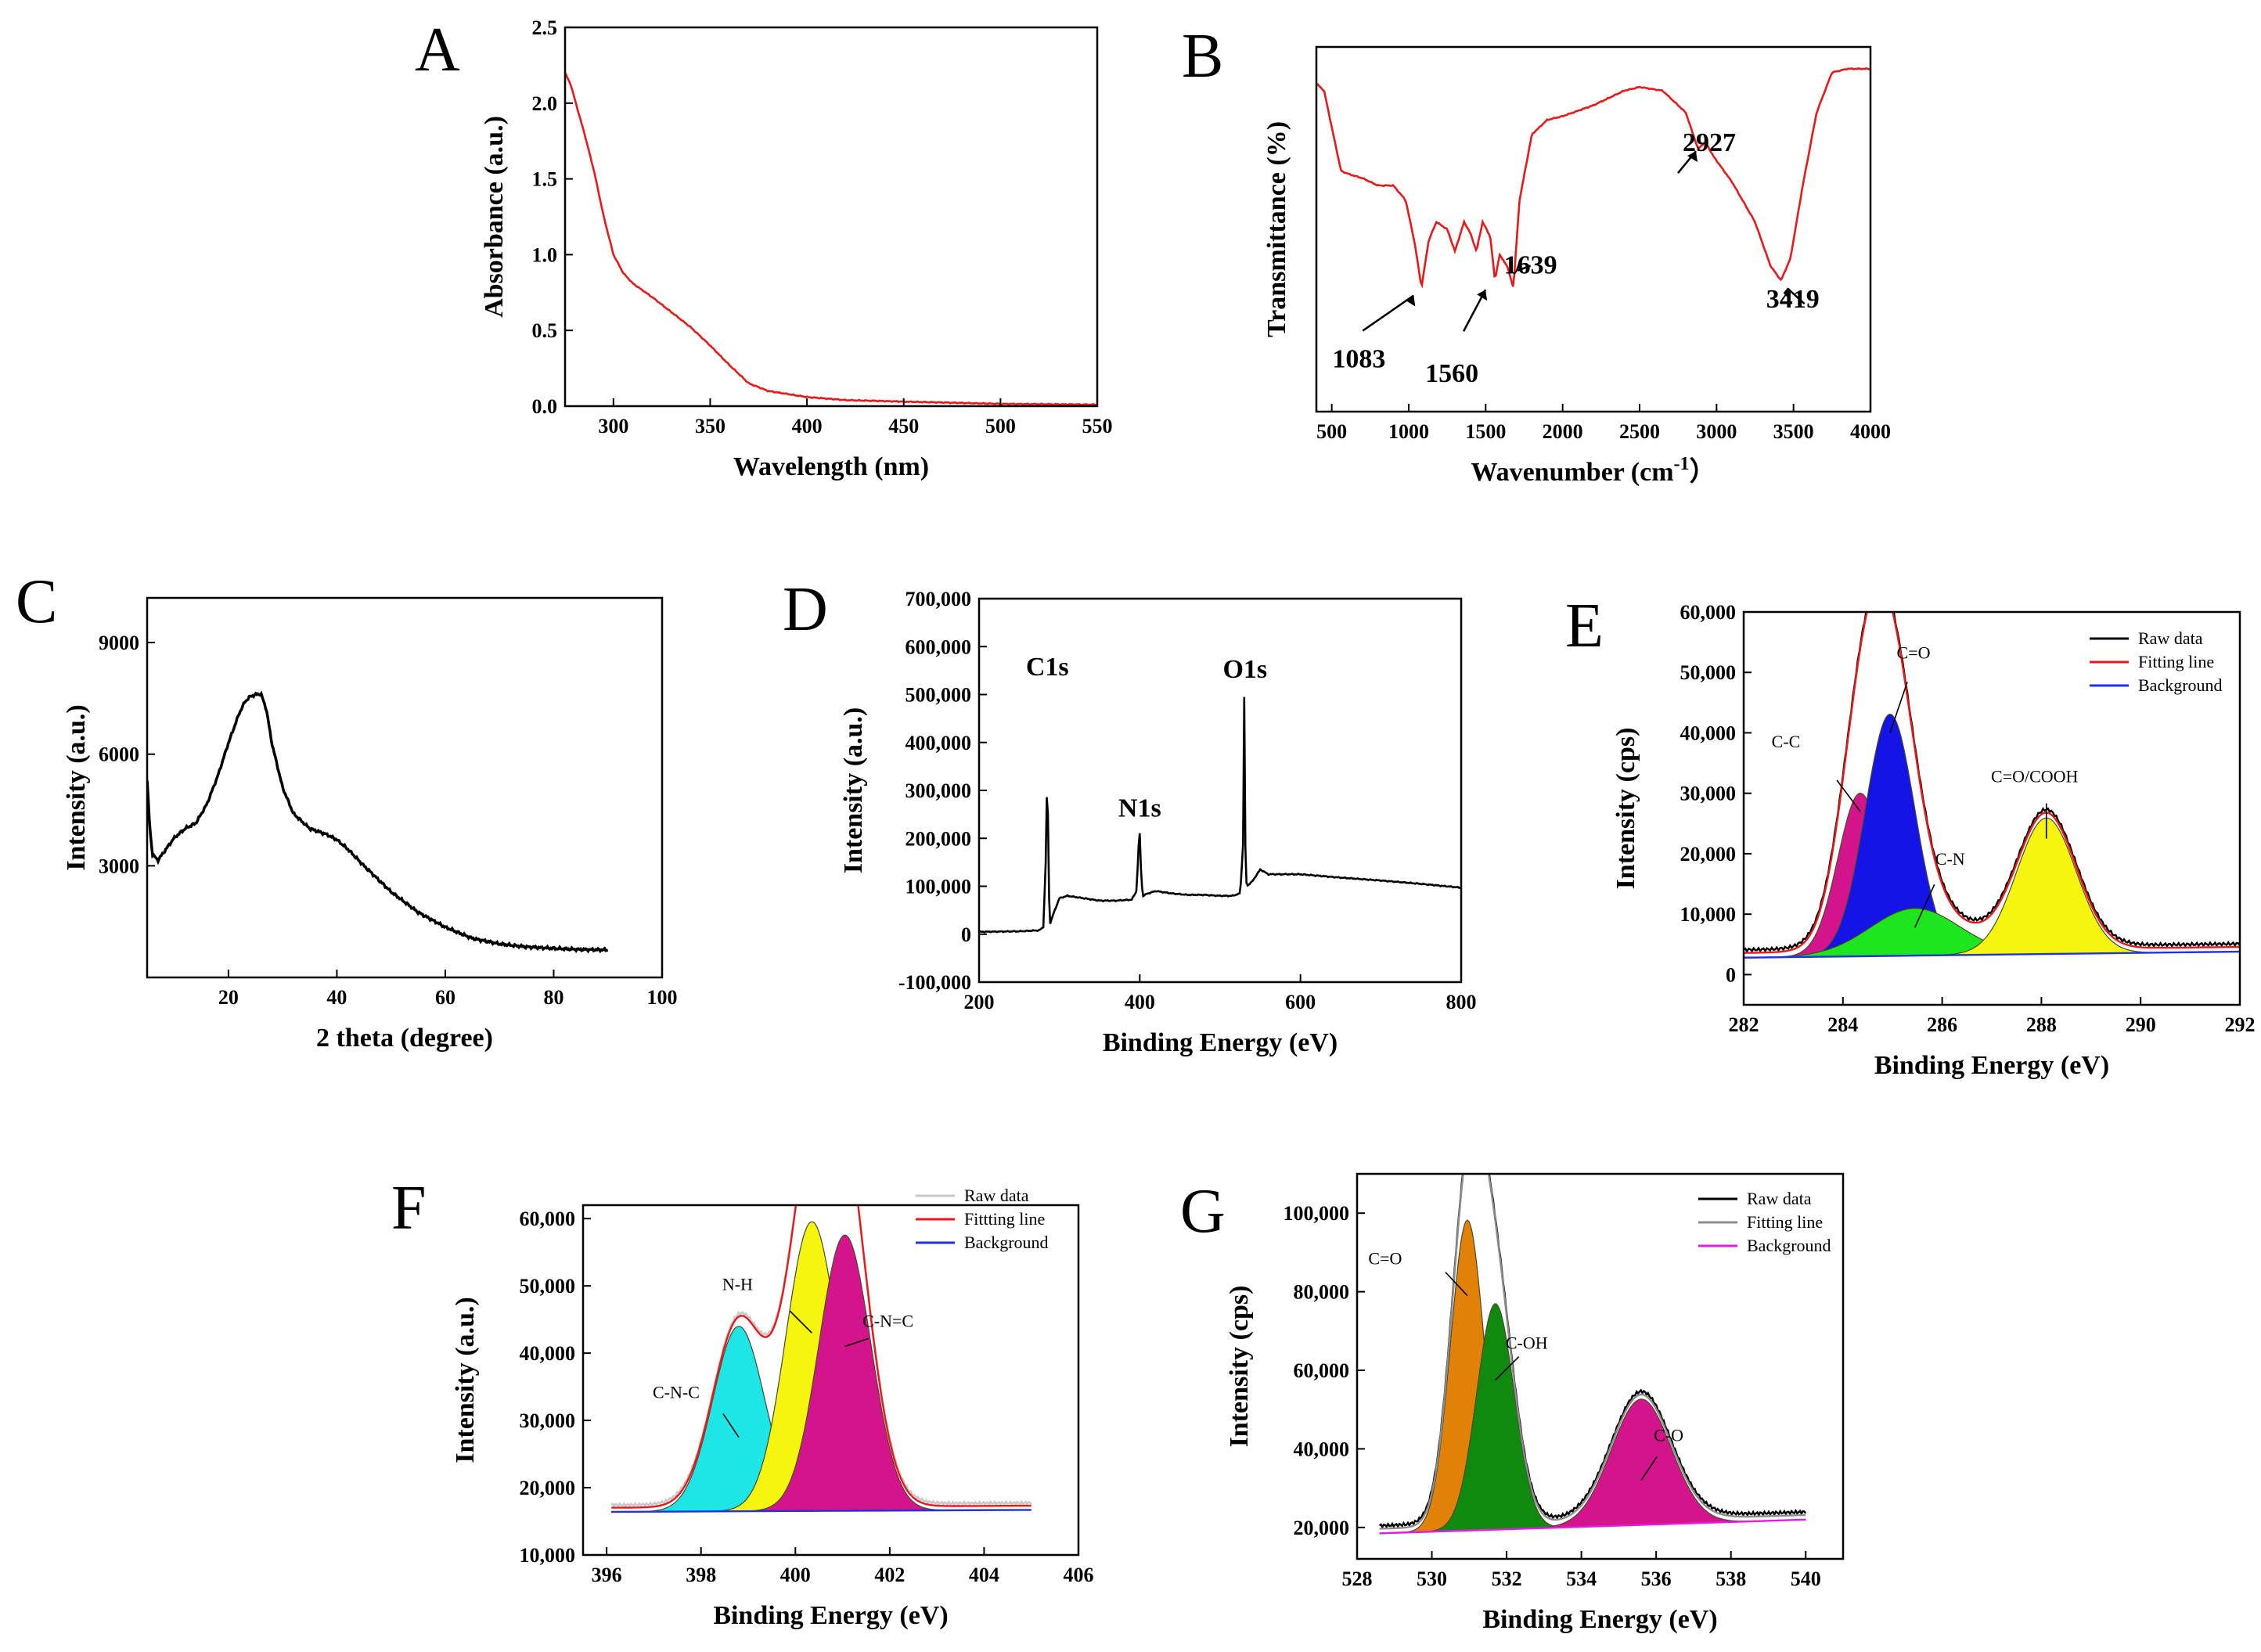  Describe the element at coordinates (1593, 470) in the screenshot. I see `x-axis-label-B: Wavenumber (cm-1）` at that location.